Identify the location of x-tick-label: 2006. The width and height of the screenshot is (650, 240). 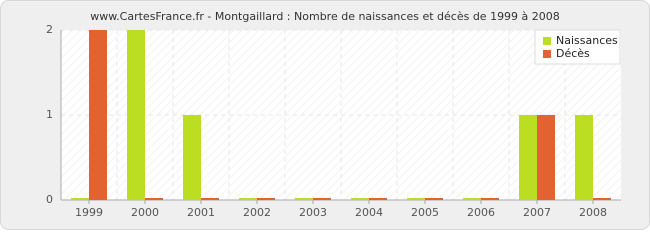
(481, 212).